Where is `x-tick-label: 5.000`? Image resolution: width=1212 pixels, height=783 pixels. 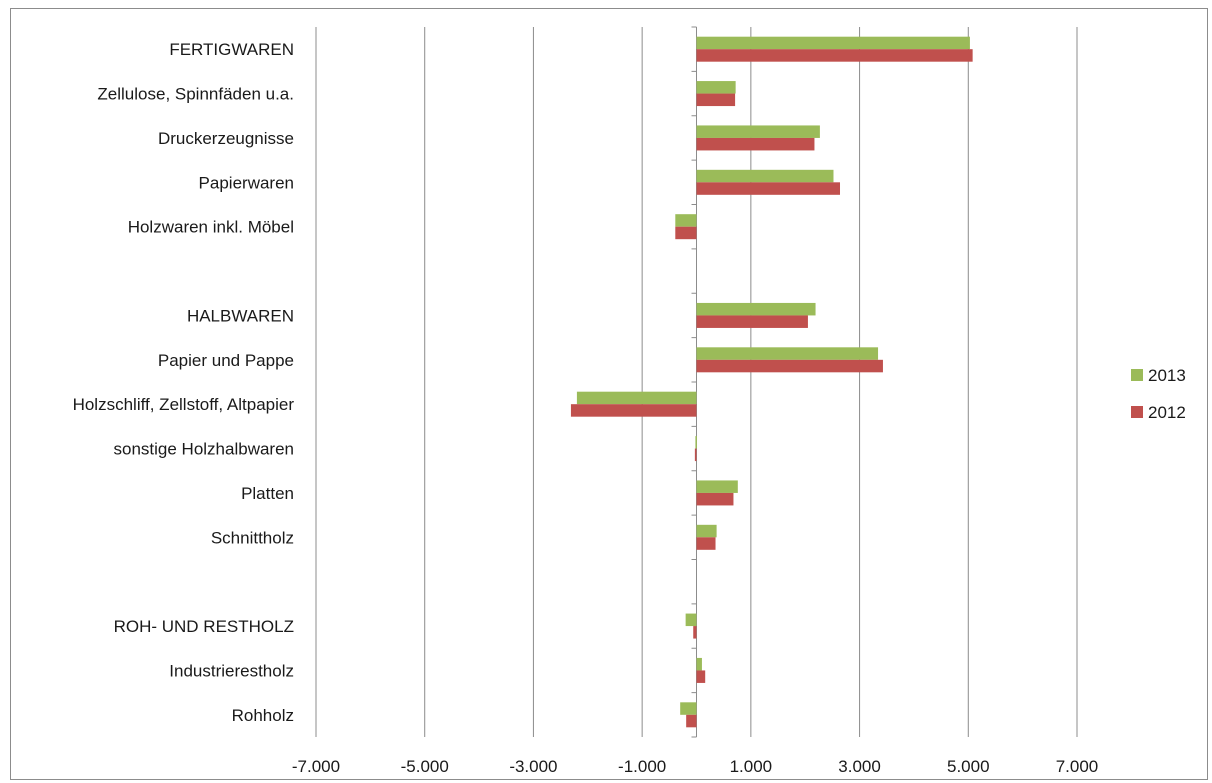 x-tick-label: 5.000 is located at coordinates (968, 766).